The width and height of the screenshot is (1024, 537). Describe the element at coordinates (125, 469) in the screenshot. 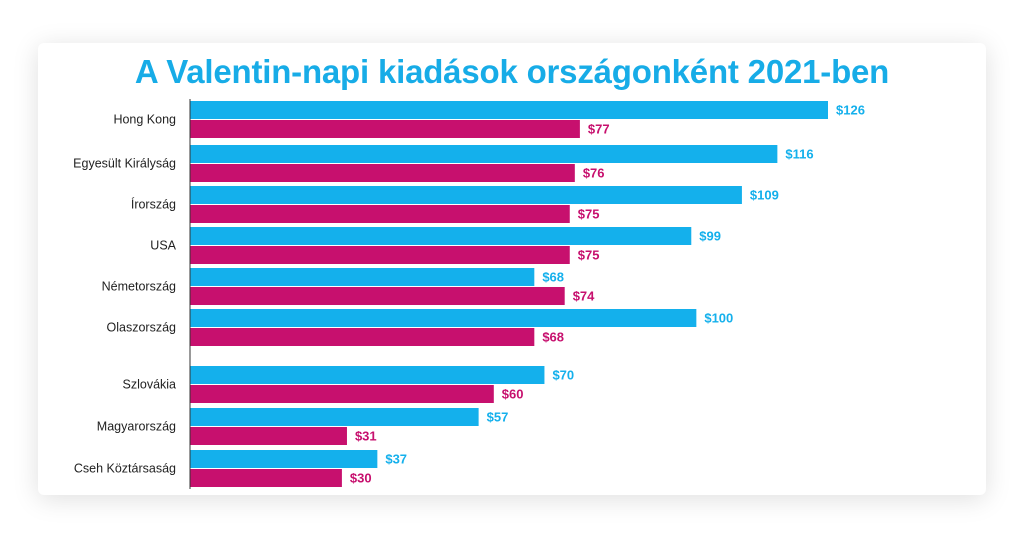

I see `category-label-cseh-koztarsasag: Cseh Köztársaság` at that location.